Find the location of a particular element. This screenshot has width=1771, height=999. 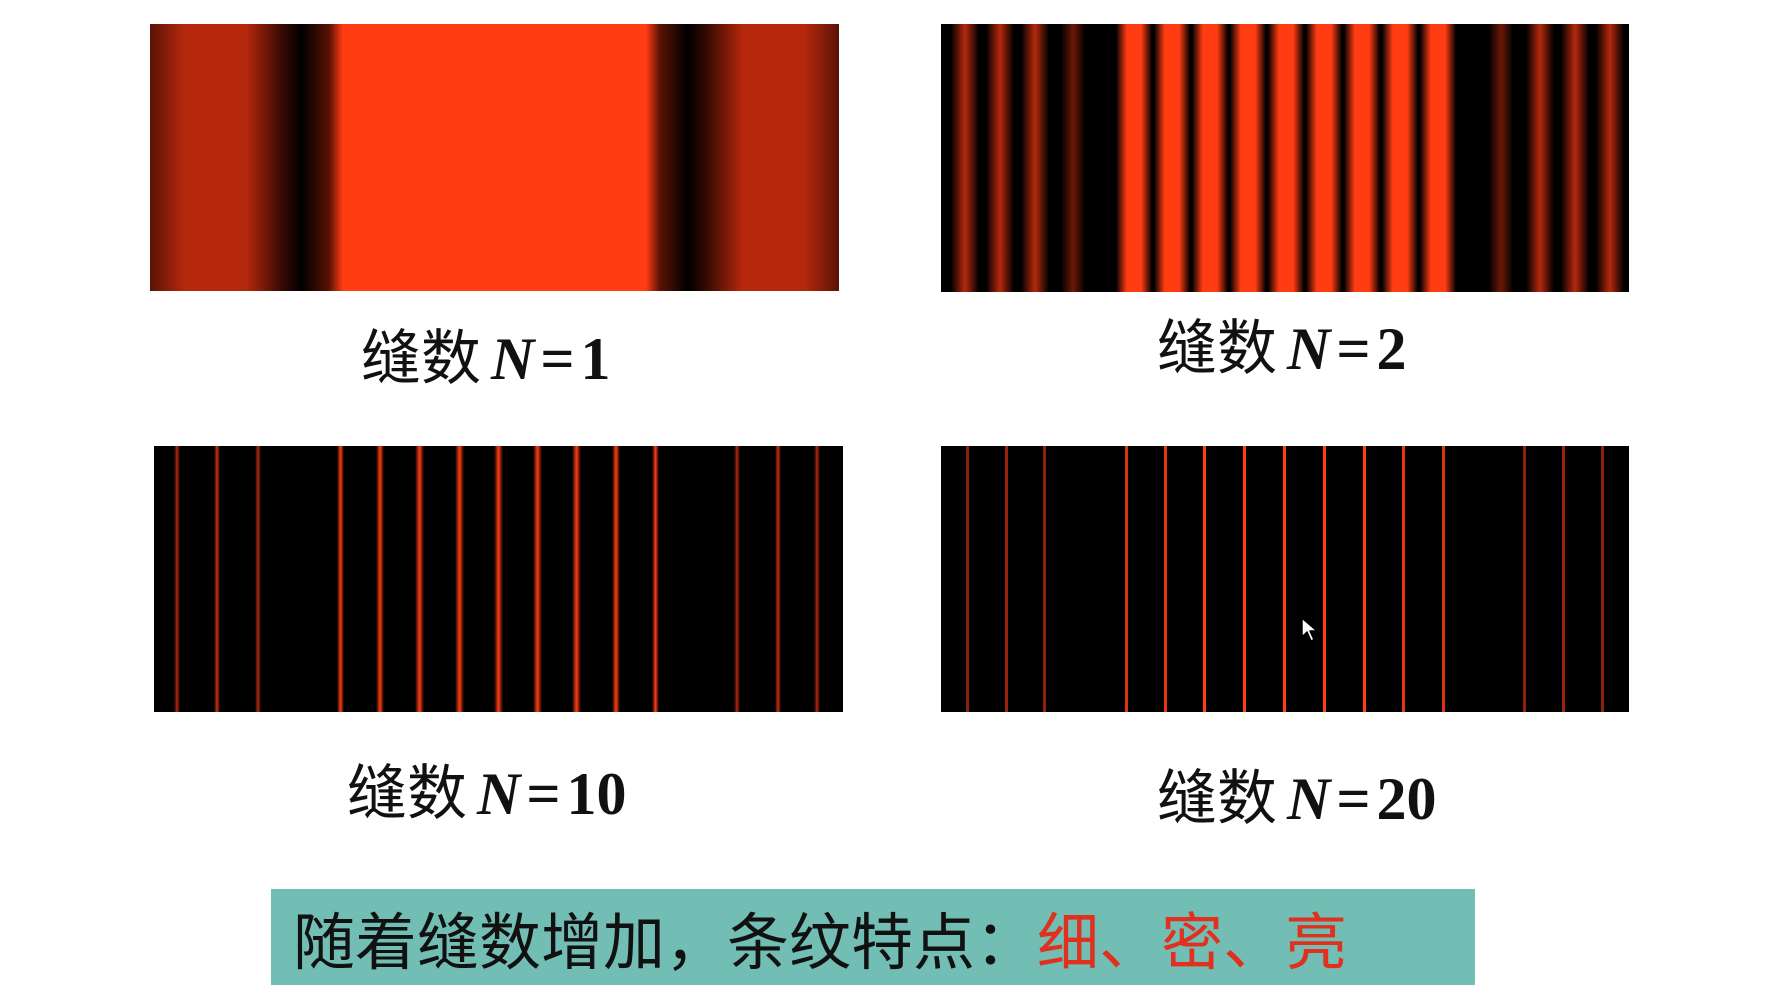

side-fringes-n2 is located at coordinates (1287, 158).